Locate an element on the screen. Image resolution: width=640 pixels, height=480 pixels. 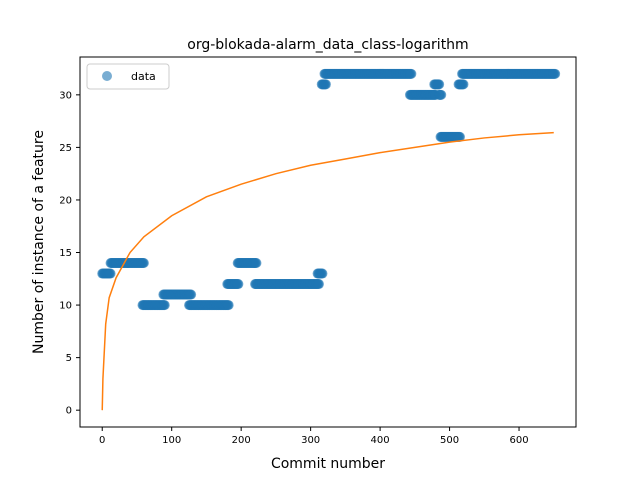
y-tick-label: 15 is located at coordinates (65, 253).